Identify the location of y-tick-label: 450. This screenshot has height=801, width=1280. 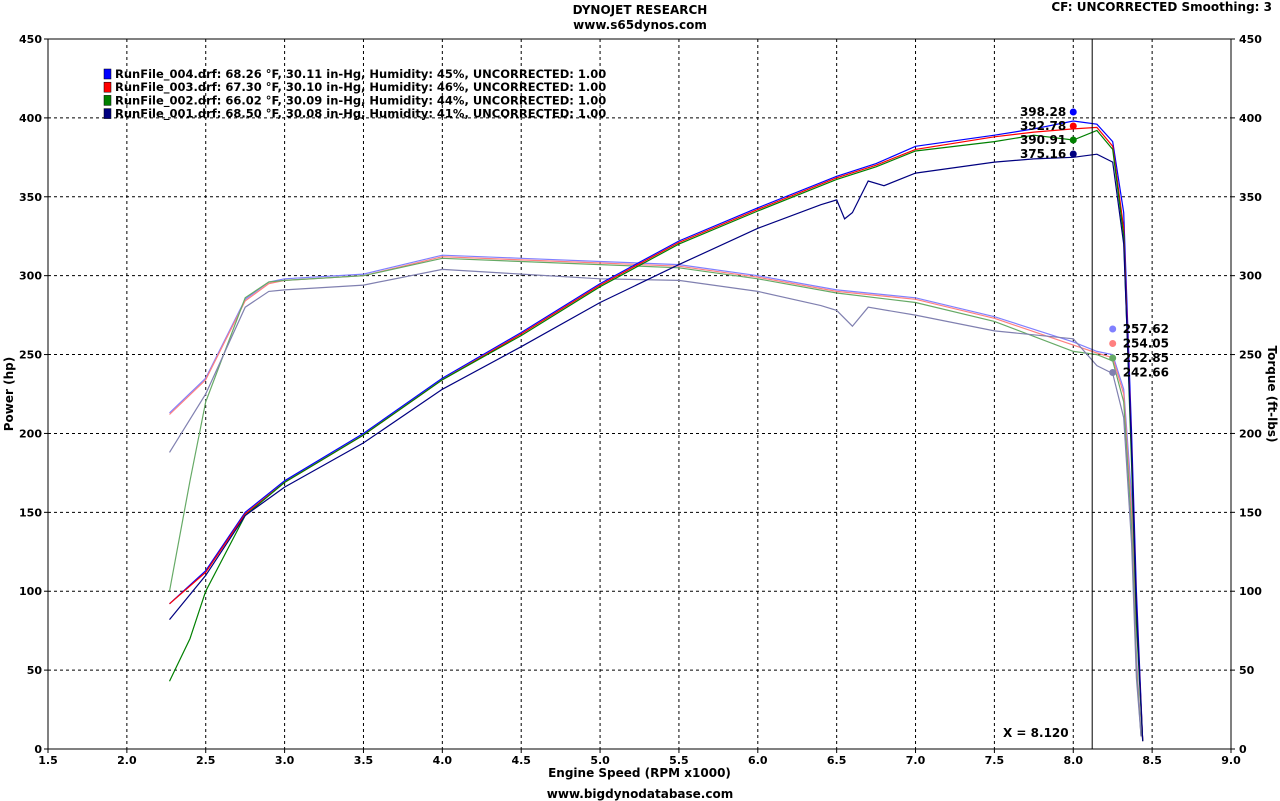
(30, 39).